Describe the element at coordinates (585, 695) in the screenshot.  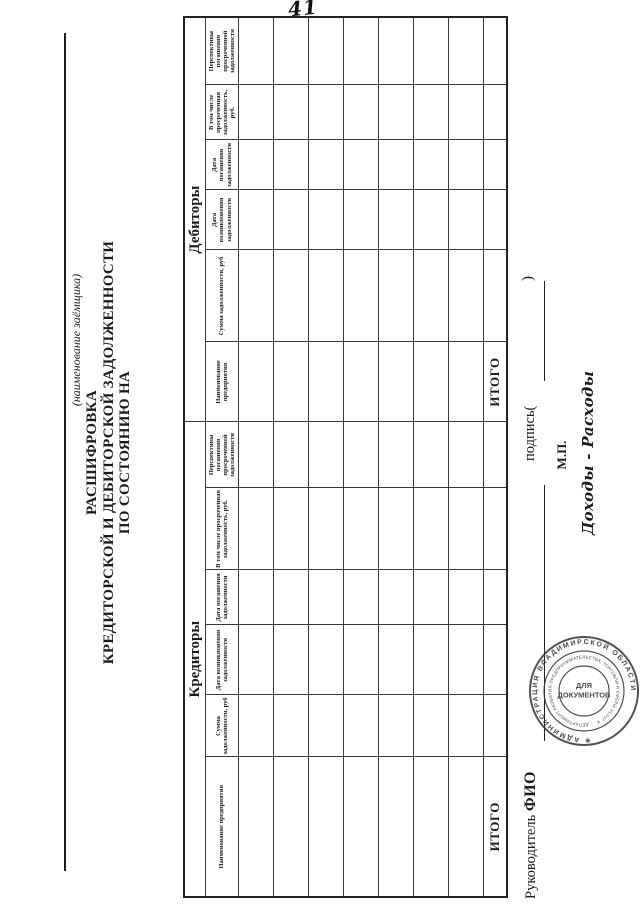
I see `stamp-center-line2: ДОКУМЕНТОВ` at that location.